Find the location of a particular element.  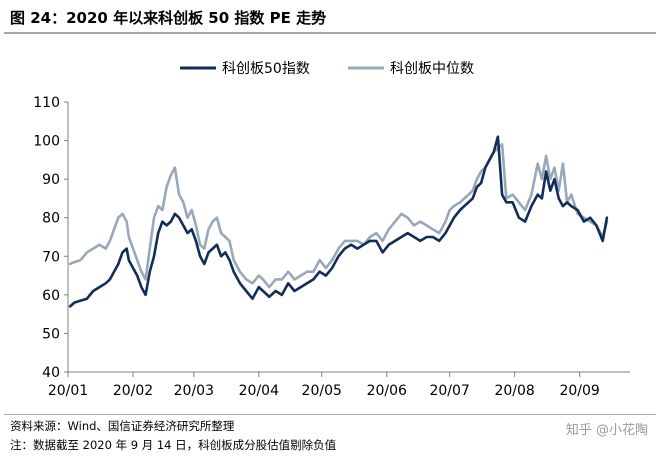

y-tick-label: 50 is located at coordinates (51, 334).